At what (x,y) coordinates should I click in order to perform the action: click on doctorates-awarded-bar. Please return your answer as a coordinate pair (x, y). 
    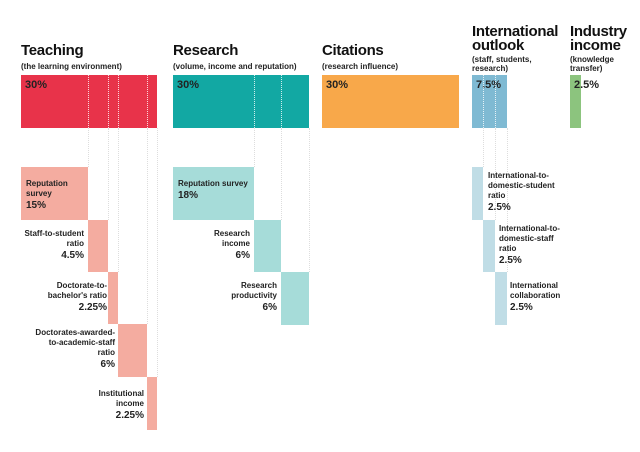
    Looking at the image, I should click on (132, 350).